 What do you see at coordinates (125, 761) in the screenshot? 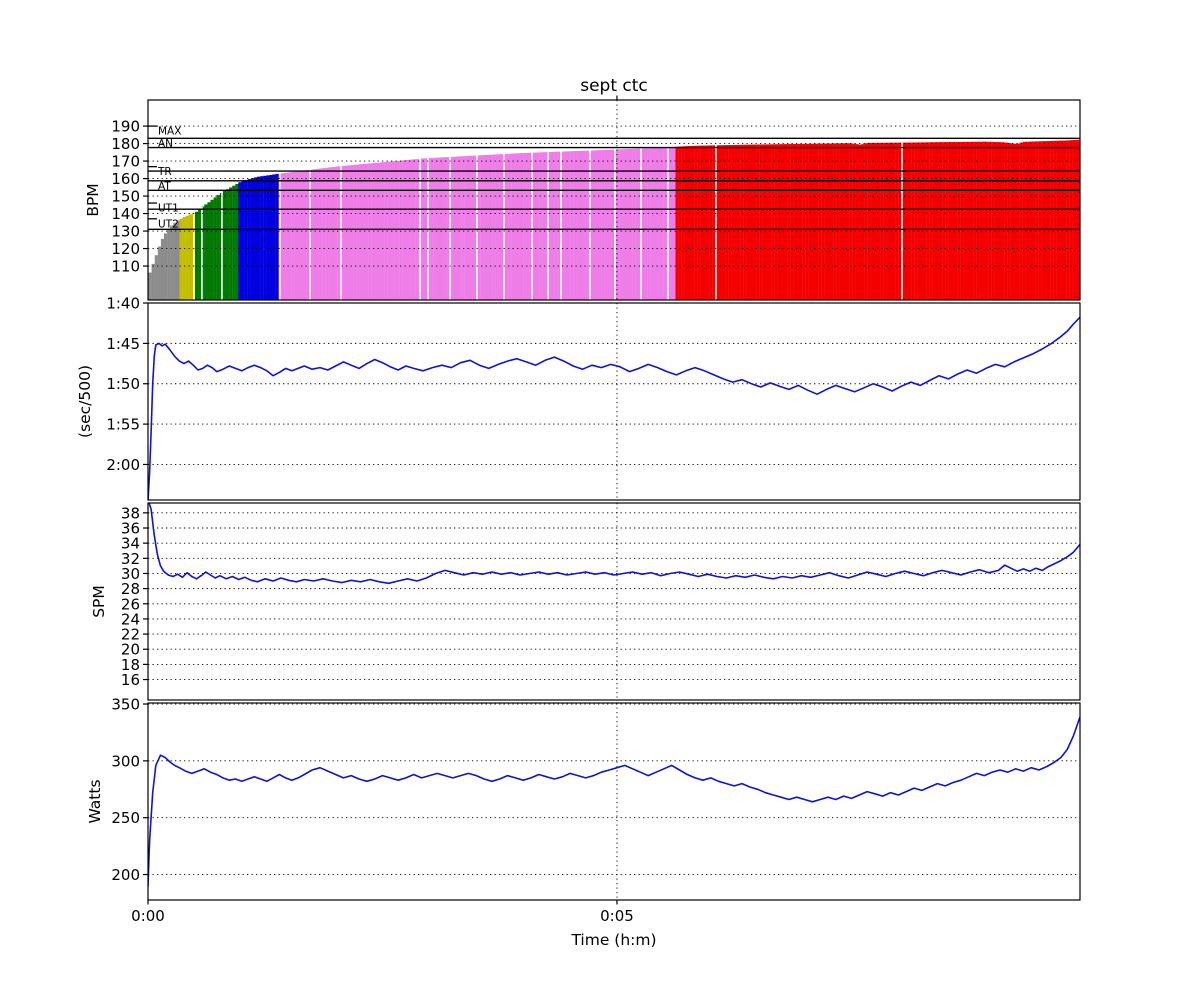
I see `power-ytick: 300` at bounding box center [125, 761].